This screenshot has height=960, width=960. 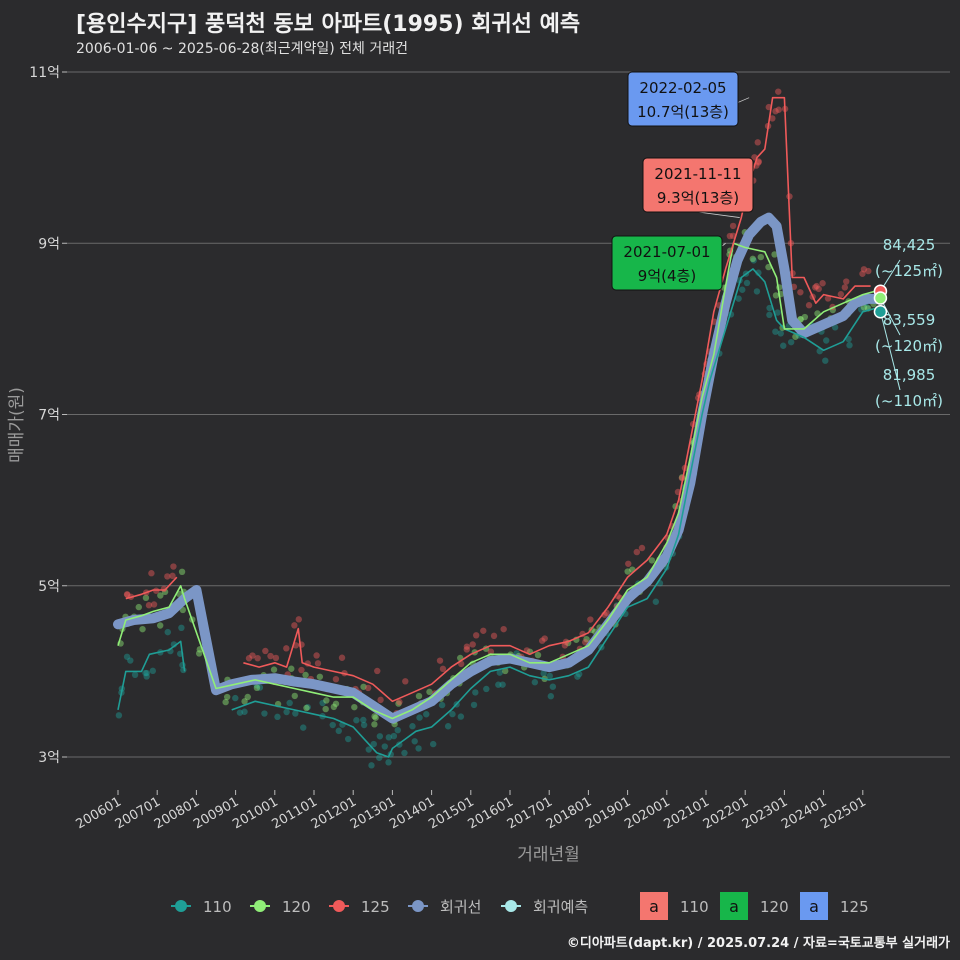 What do you see at coordinates (909, 271) in the screenshot?
I see `prediction-area: (~125㎡)` at bounding box center [909, 271].